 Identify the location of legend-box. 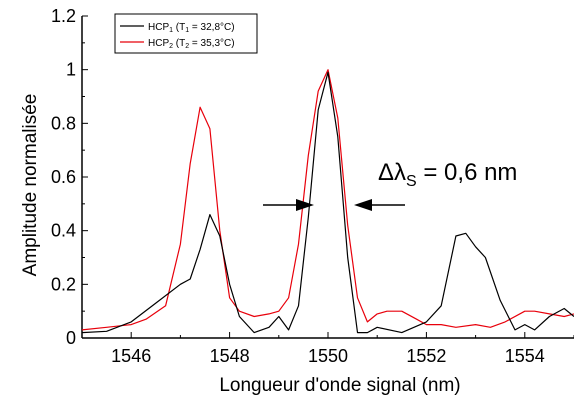
(186, 33).